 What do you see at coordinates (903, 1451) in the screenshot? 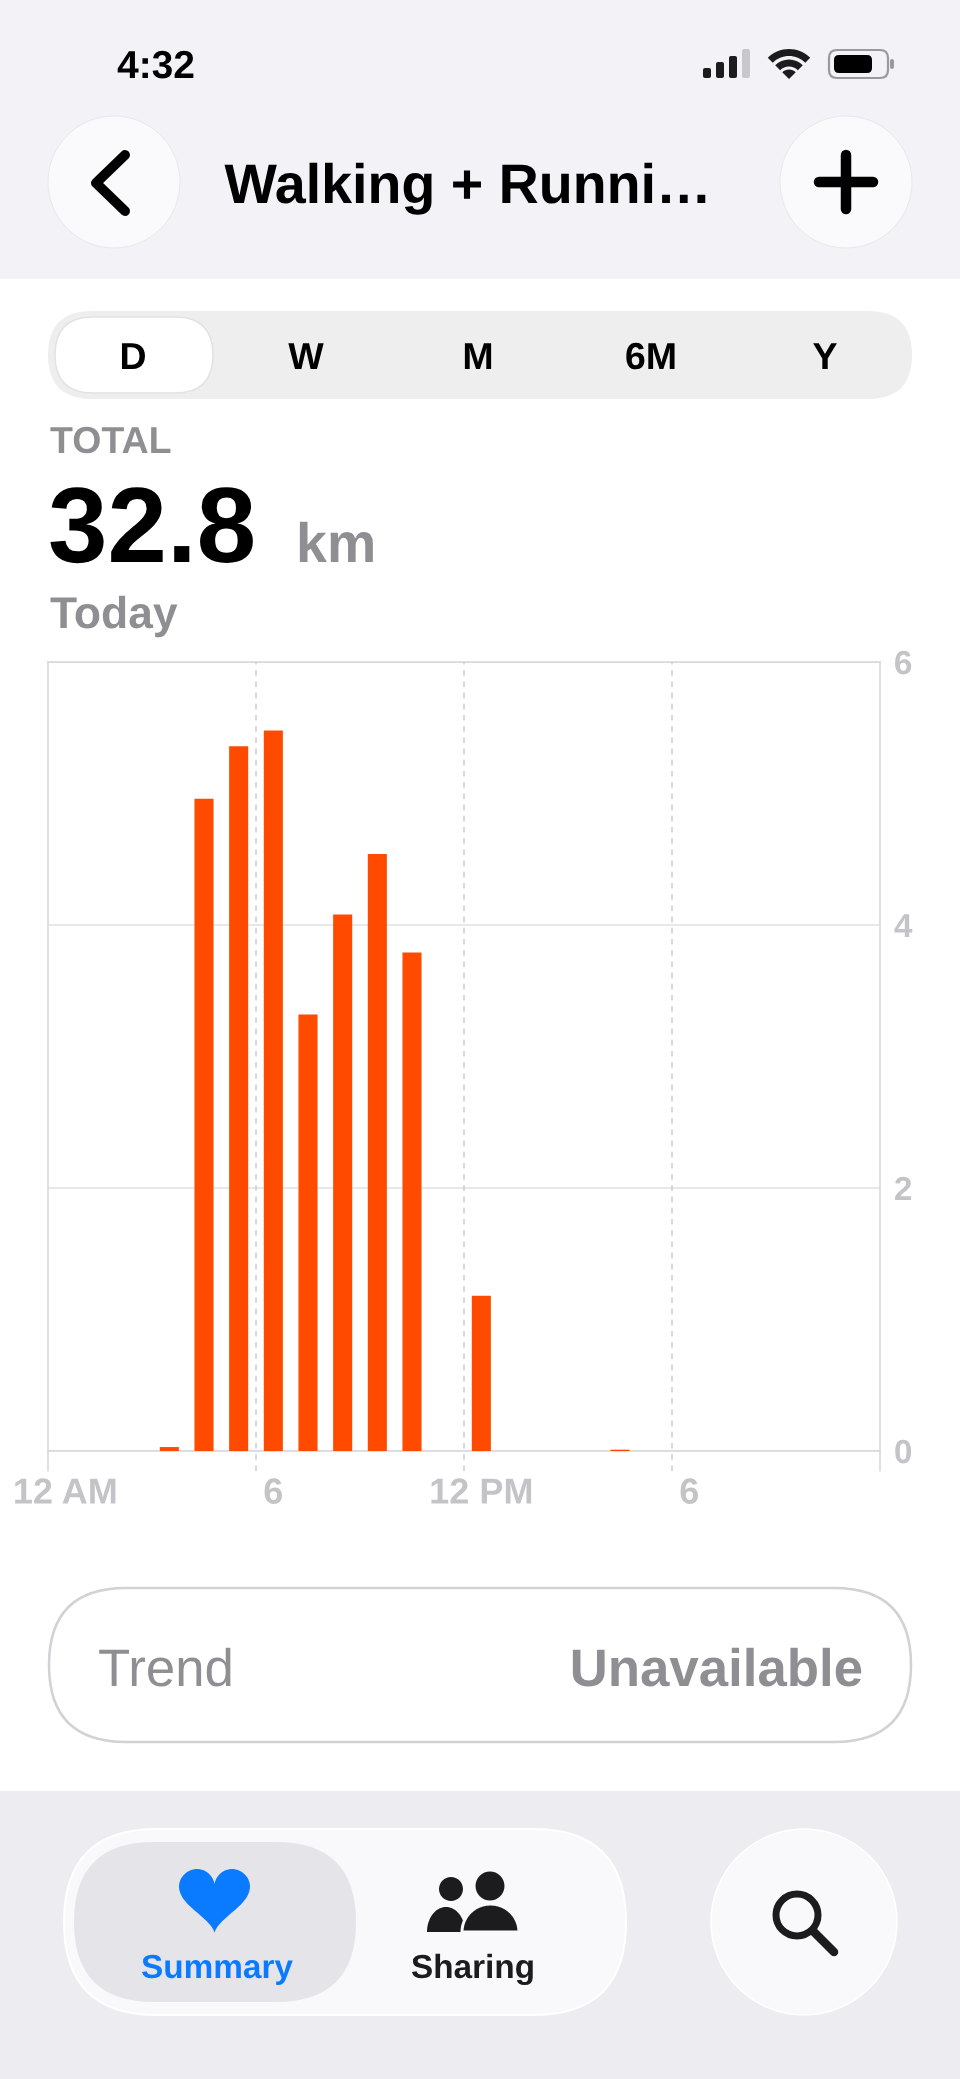
I see `y-tick-label: 0` at bounding box center [903, 1451].